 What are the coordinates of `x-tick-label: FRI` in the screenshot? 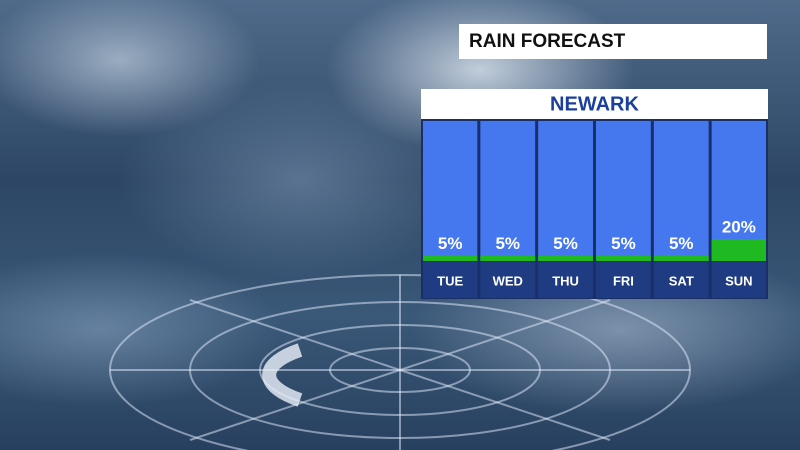 It's located at (623, 280).